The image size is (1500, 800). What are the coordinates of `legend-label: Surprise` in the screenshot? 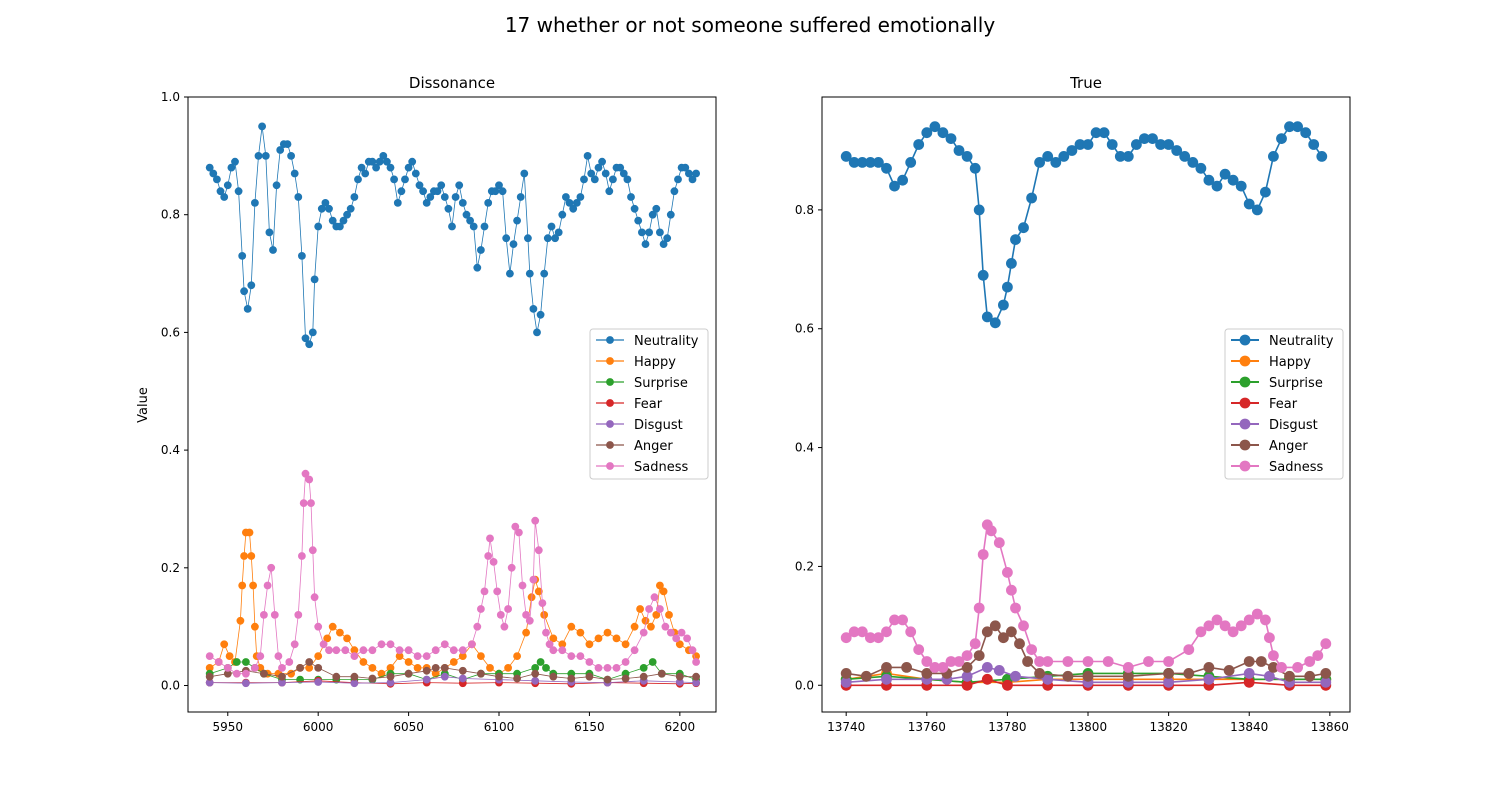 It's located at (1296, 383).